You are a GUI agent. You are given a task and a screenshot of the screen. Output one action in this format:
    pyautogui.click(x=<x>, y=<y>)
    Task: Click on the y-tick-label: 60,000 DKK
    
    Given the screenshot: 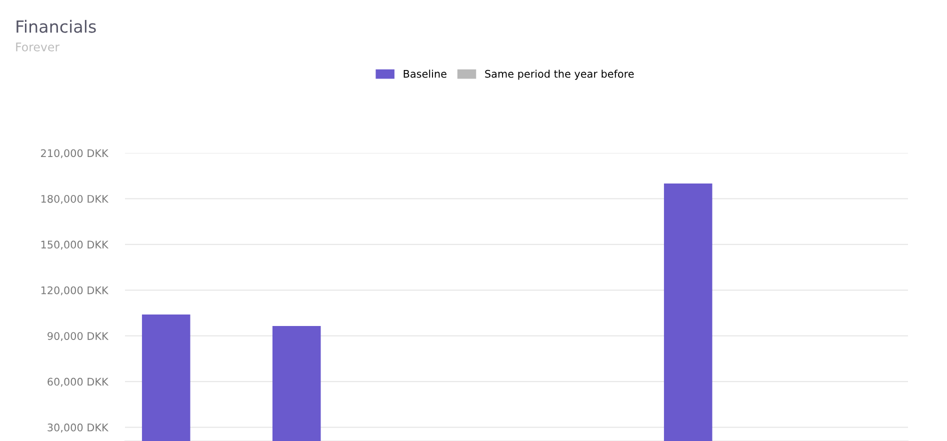 What is the action you would take?
    pyautogui.click(x=78, y=382)
    